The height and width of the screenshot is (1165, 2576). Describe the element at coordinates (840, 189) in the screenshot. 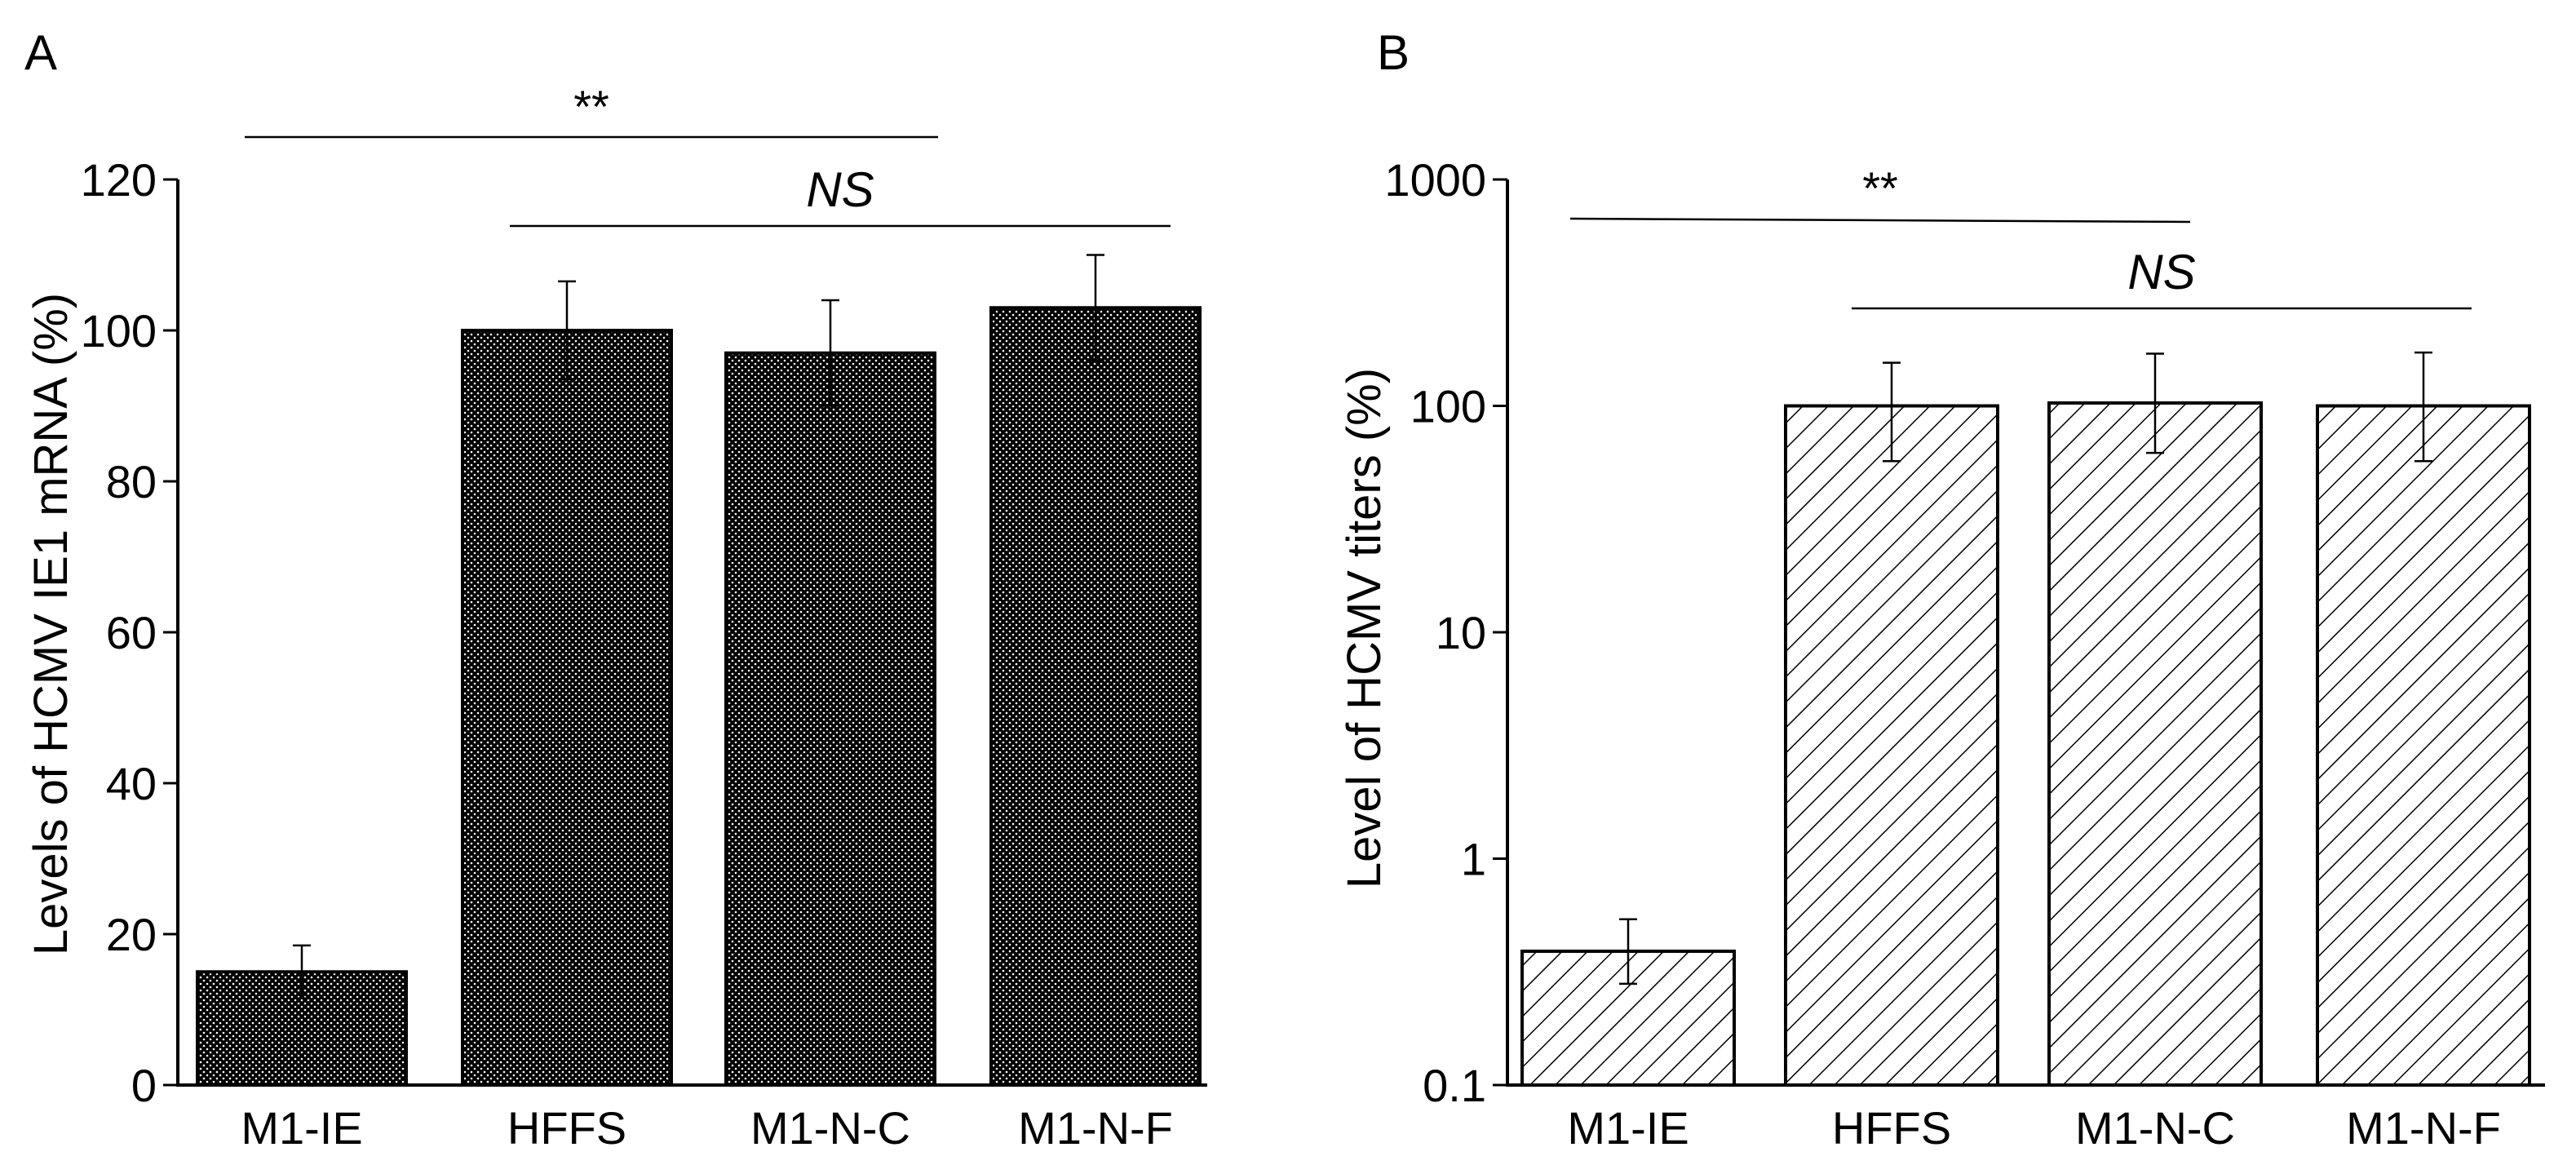

I see `panel-a-significance-label: NS` at that location.